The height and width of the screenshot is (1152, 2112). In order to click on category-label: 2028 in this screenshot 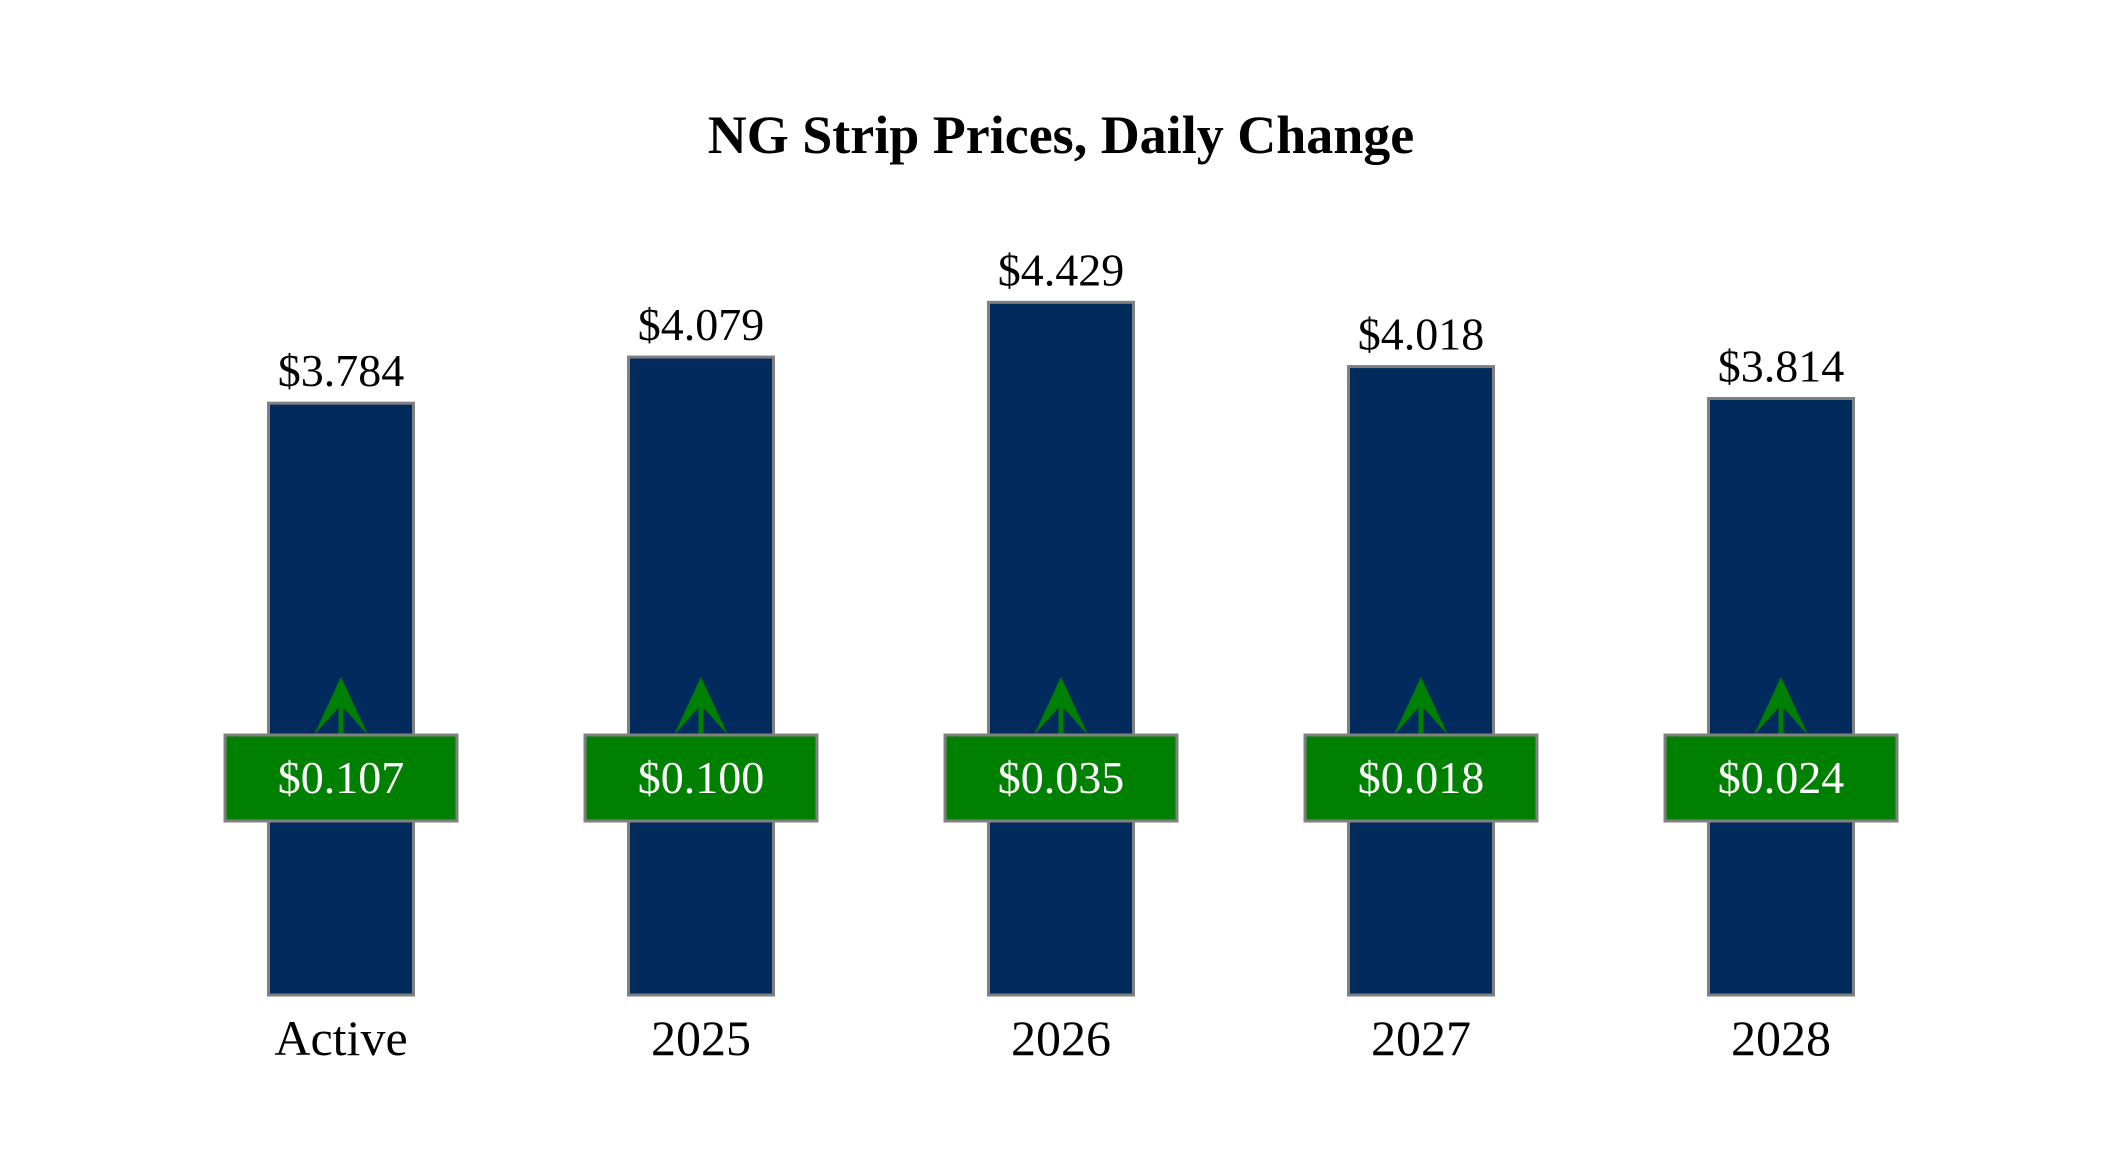, I will do `click(1781, 1038)`.